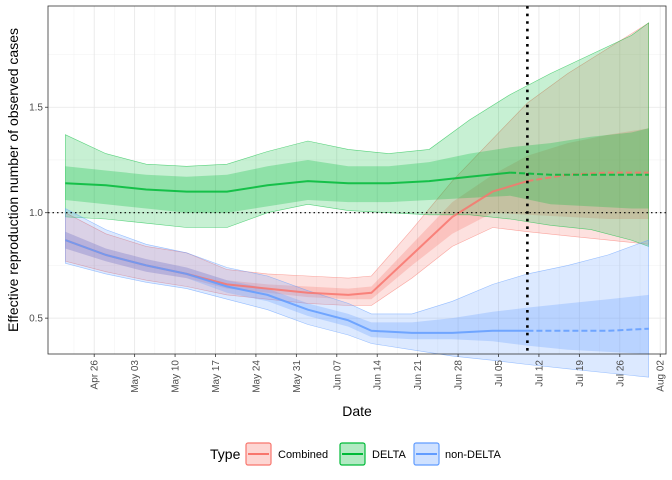  What do you see at coordinates (337, 375) in the screenshot?
I see `x-tick-label: Jun 07` at bounding box center [337, 375].